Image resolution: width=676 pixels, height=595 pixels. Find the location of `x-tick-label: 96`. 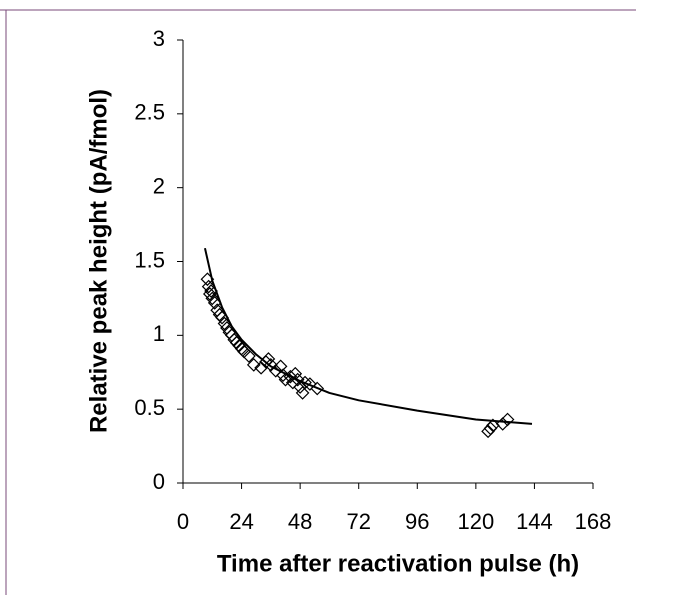

x-tick-label: 96 is located at coordinates (417, 521).